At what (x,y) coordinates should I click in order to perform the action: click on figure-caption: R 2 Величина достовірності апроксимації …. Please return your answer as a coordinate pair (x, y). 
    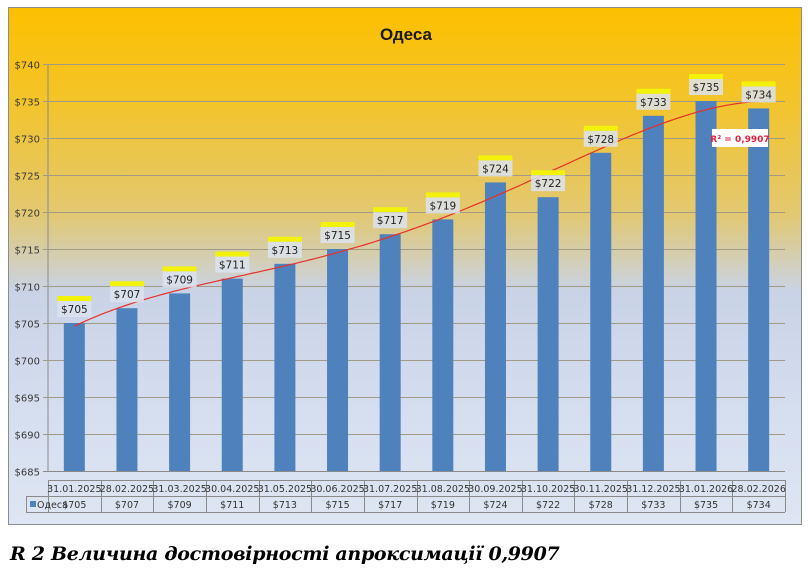
    Looking at the image, I should click on (285, 554).